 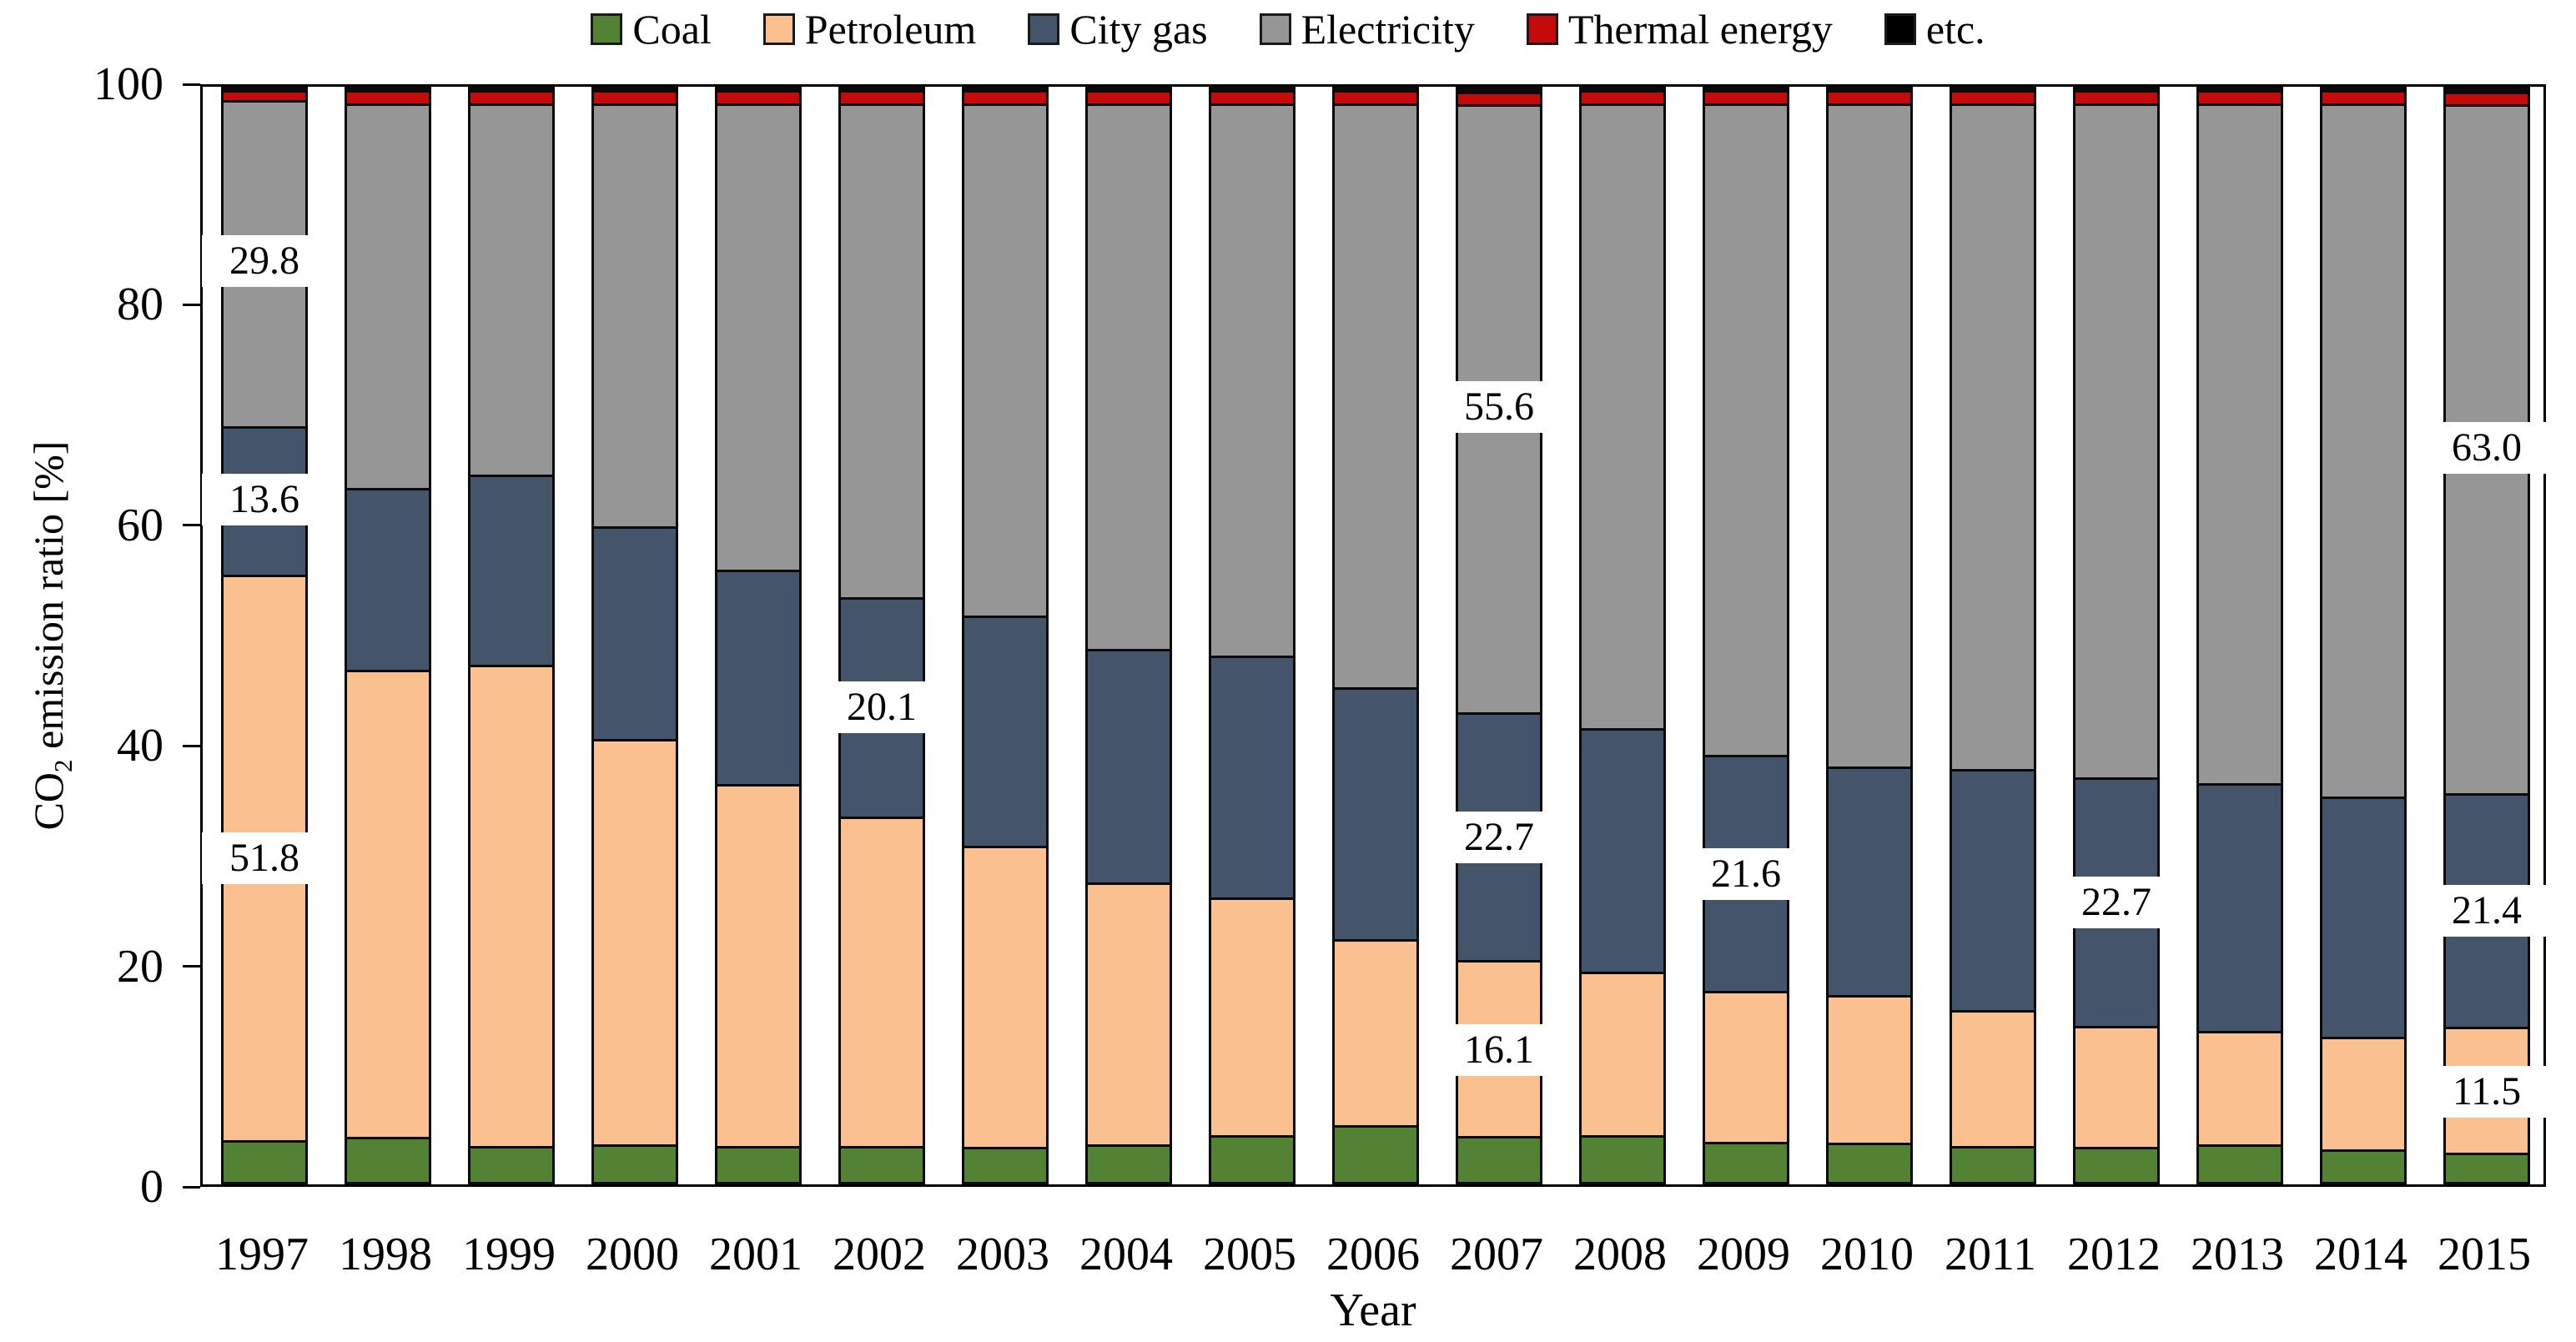 I want to click on segment-2005-etc, so click(x=1252, y=90).